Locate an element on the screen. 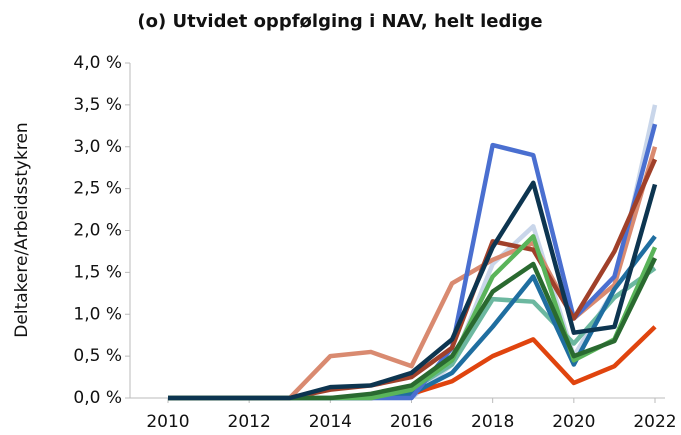 This screenshot has width=681, height=435. x-tick-label: 2014 is located at coordinates (330, 422).